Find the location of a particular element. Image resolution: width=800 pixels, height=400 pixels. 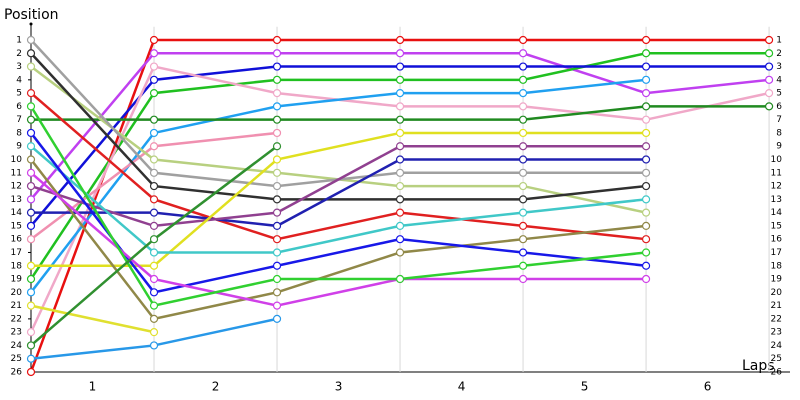

y-tick-label: 8 is located at coordinates (19, 133).